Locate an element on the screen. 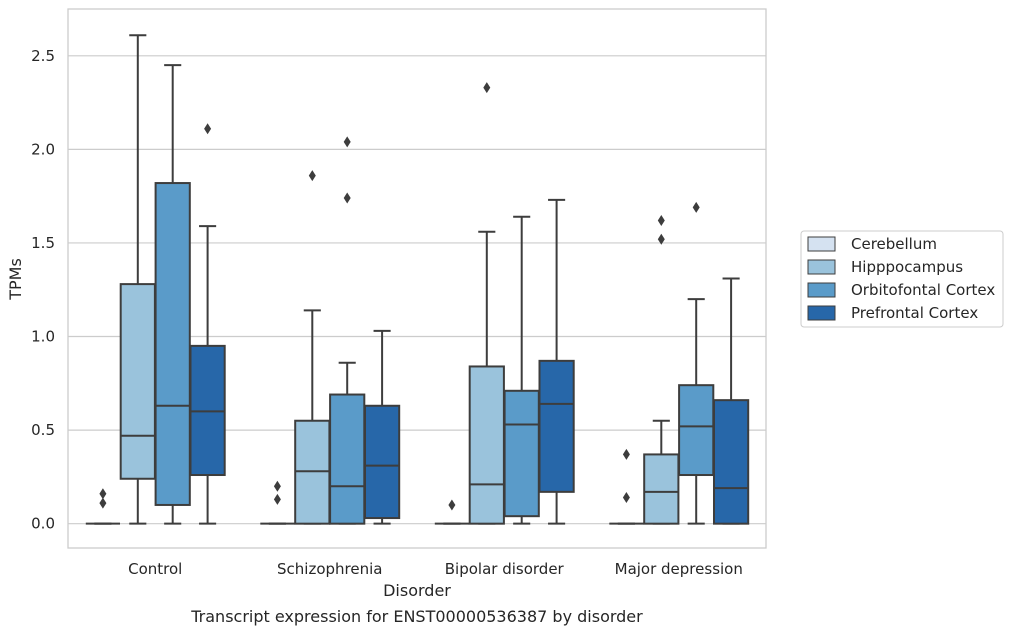  legend-item: Cerebellum is located at coordinates (872, 244).